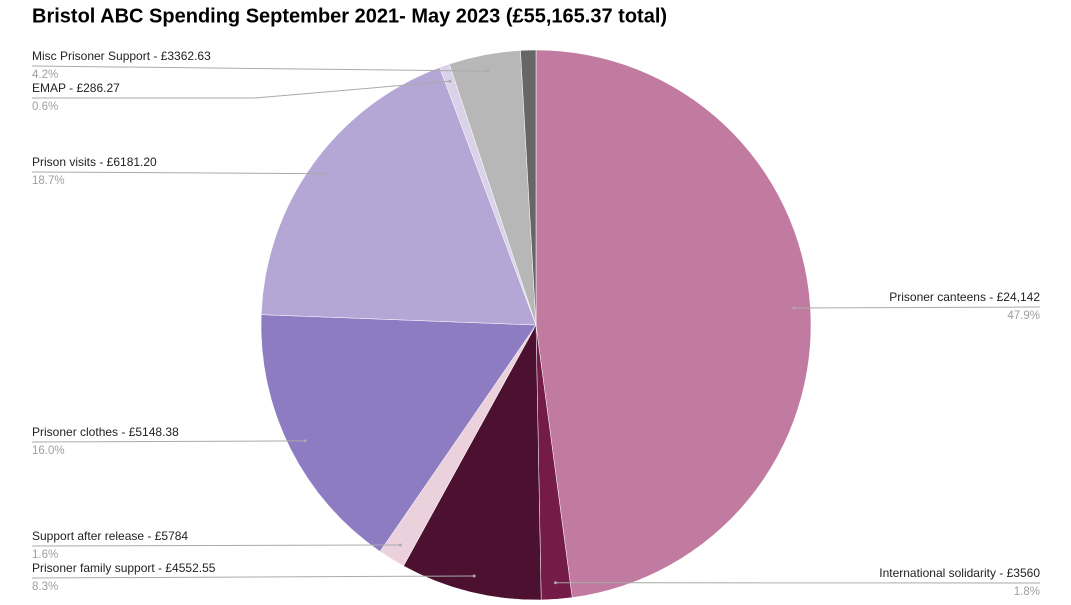  I want to click on slice-label: Misc Prisoner Support - £3362.63, so click(121, 56).